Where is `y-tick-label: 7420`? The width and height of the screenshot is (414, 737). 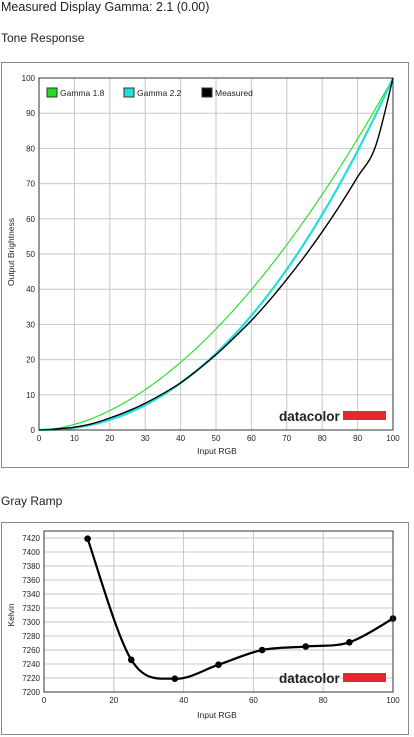 y-tick-label: 7420 is located at coordinates (31, 538).